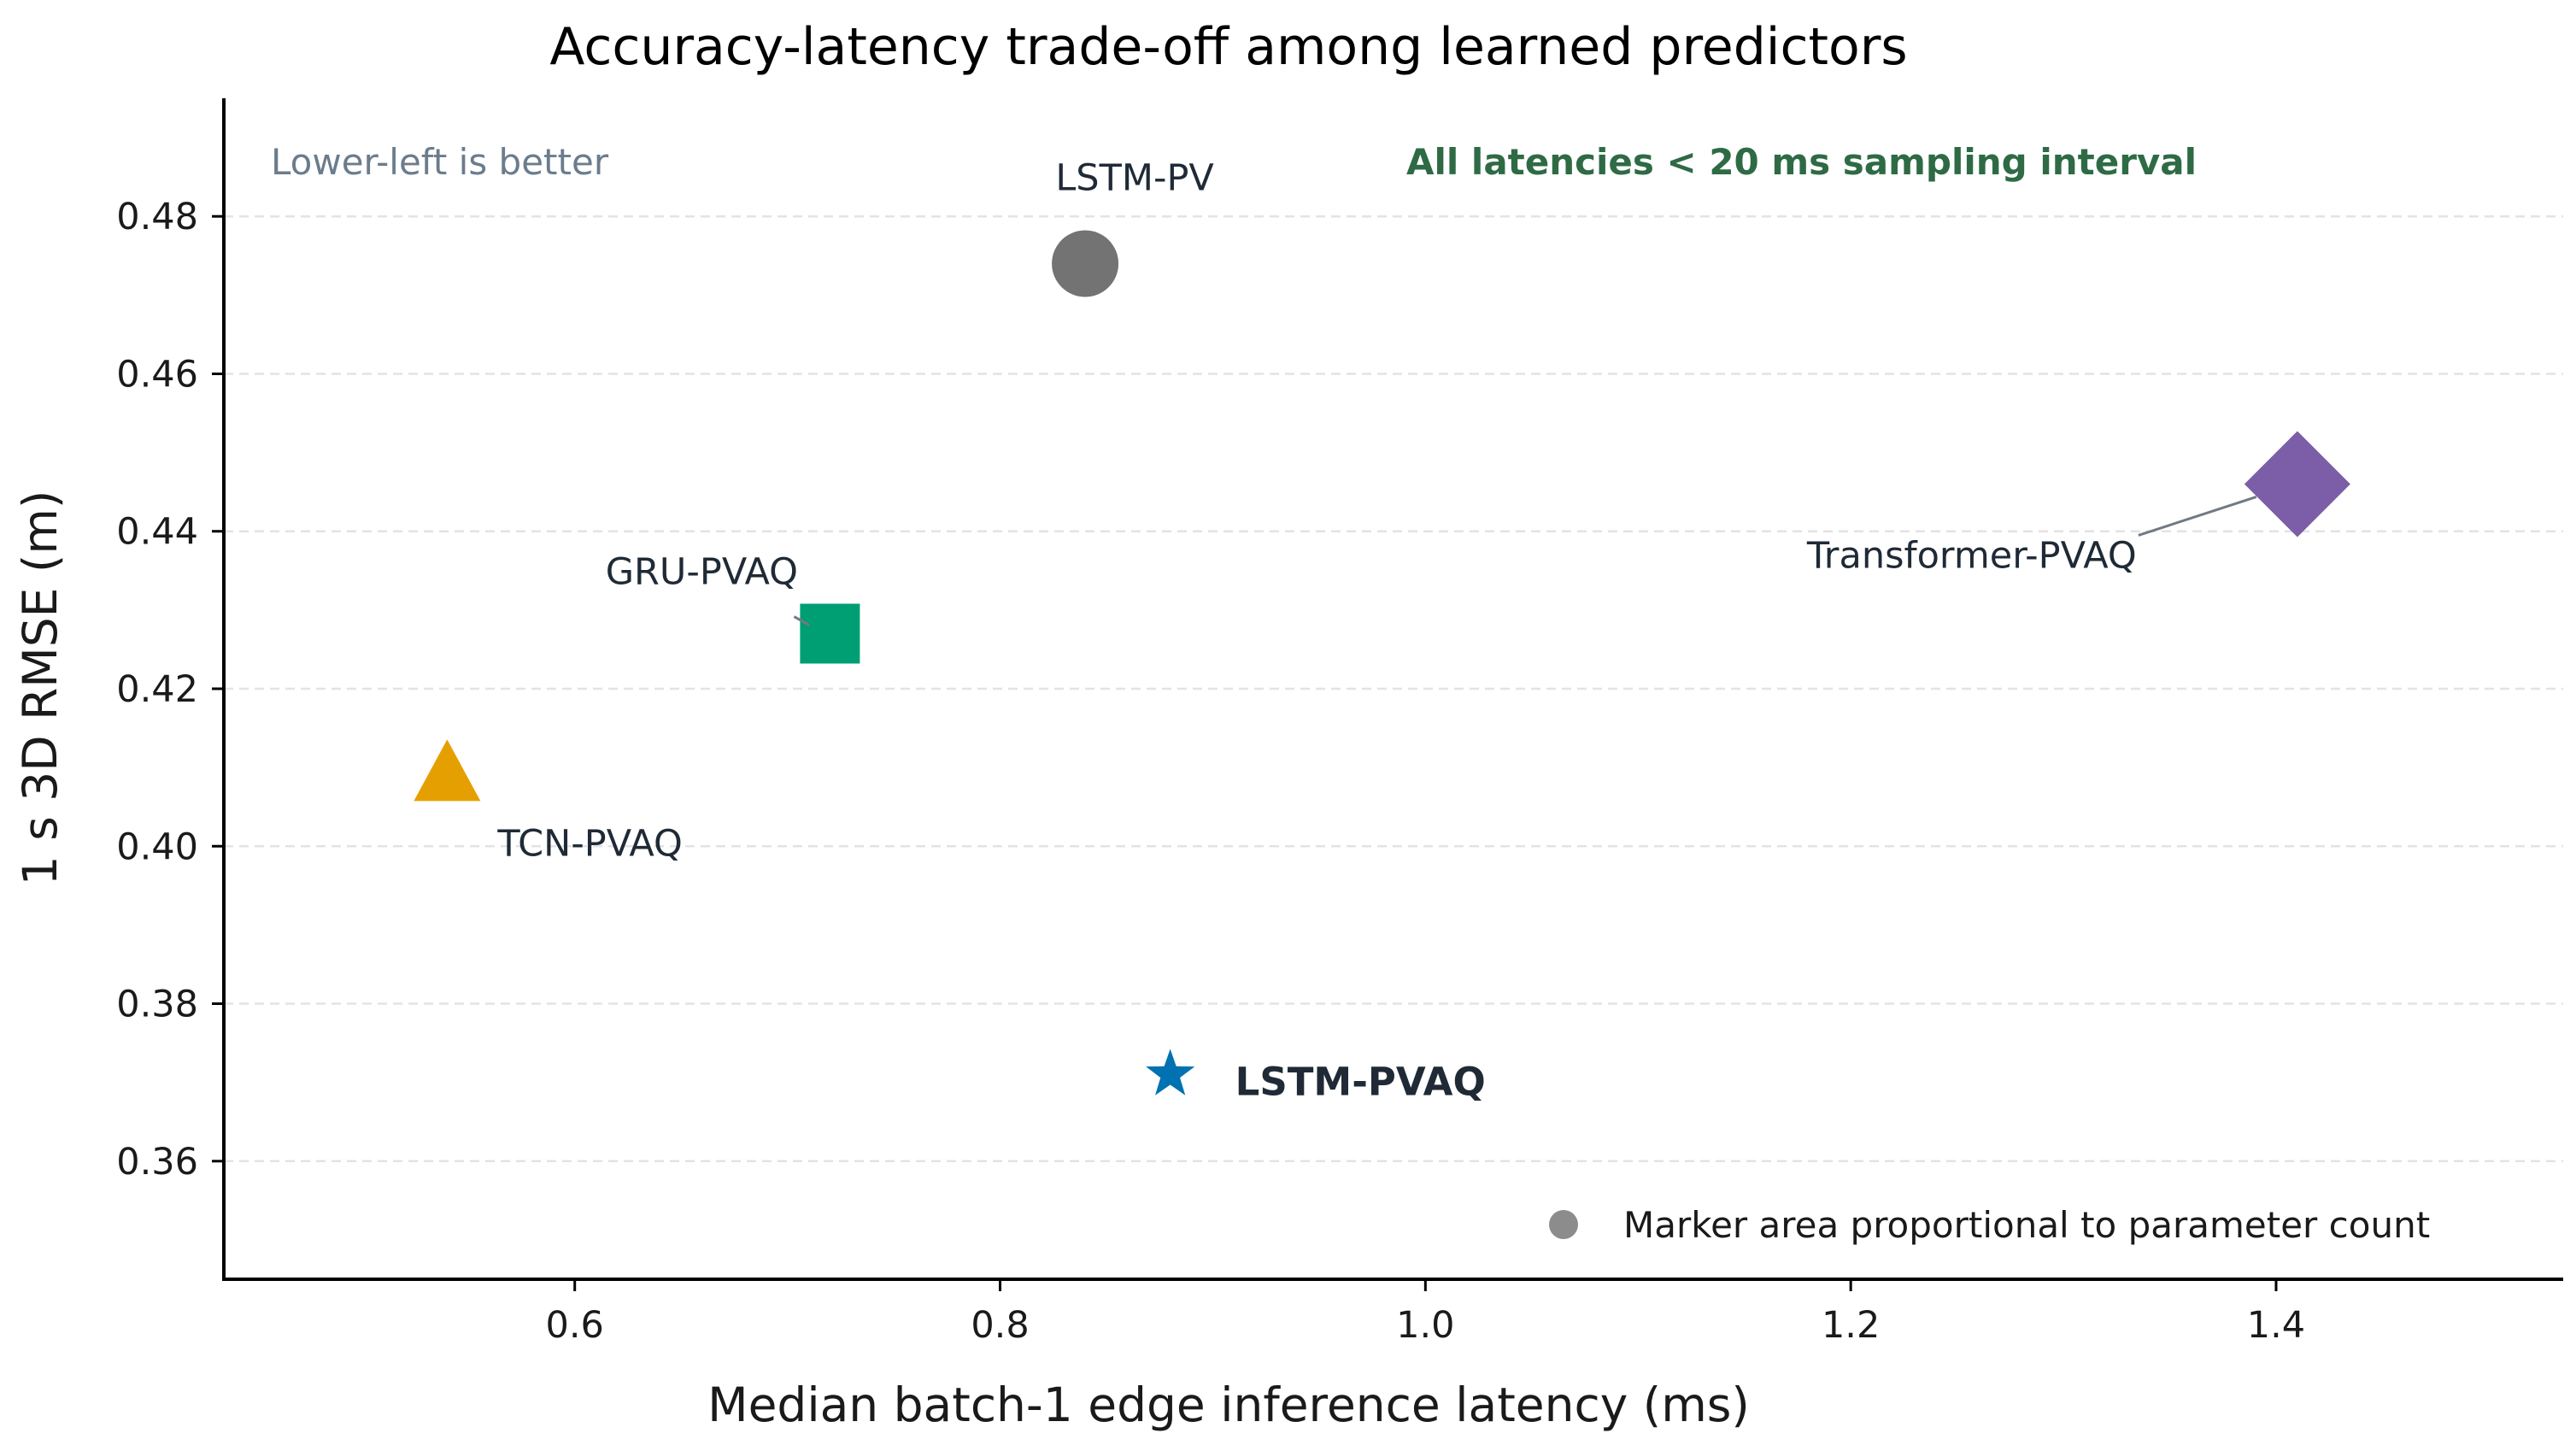 The height and width of the screenshot is (1451, 2576). What do you see at coordinates (157, 1005) in the screenshot?
I see `y-tick-label-0.38: 0.38` at bounding box center [157, 1005].